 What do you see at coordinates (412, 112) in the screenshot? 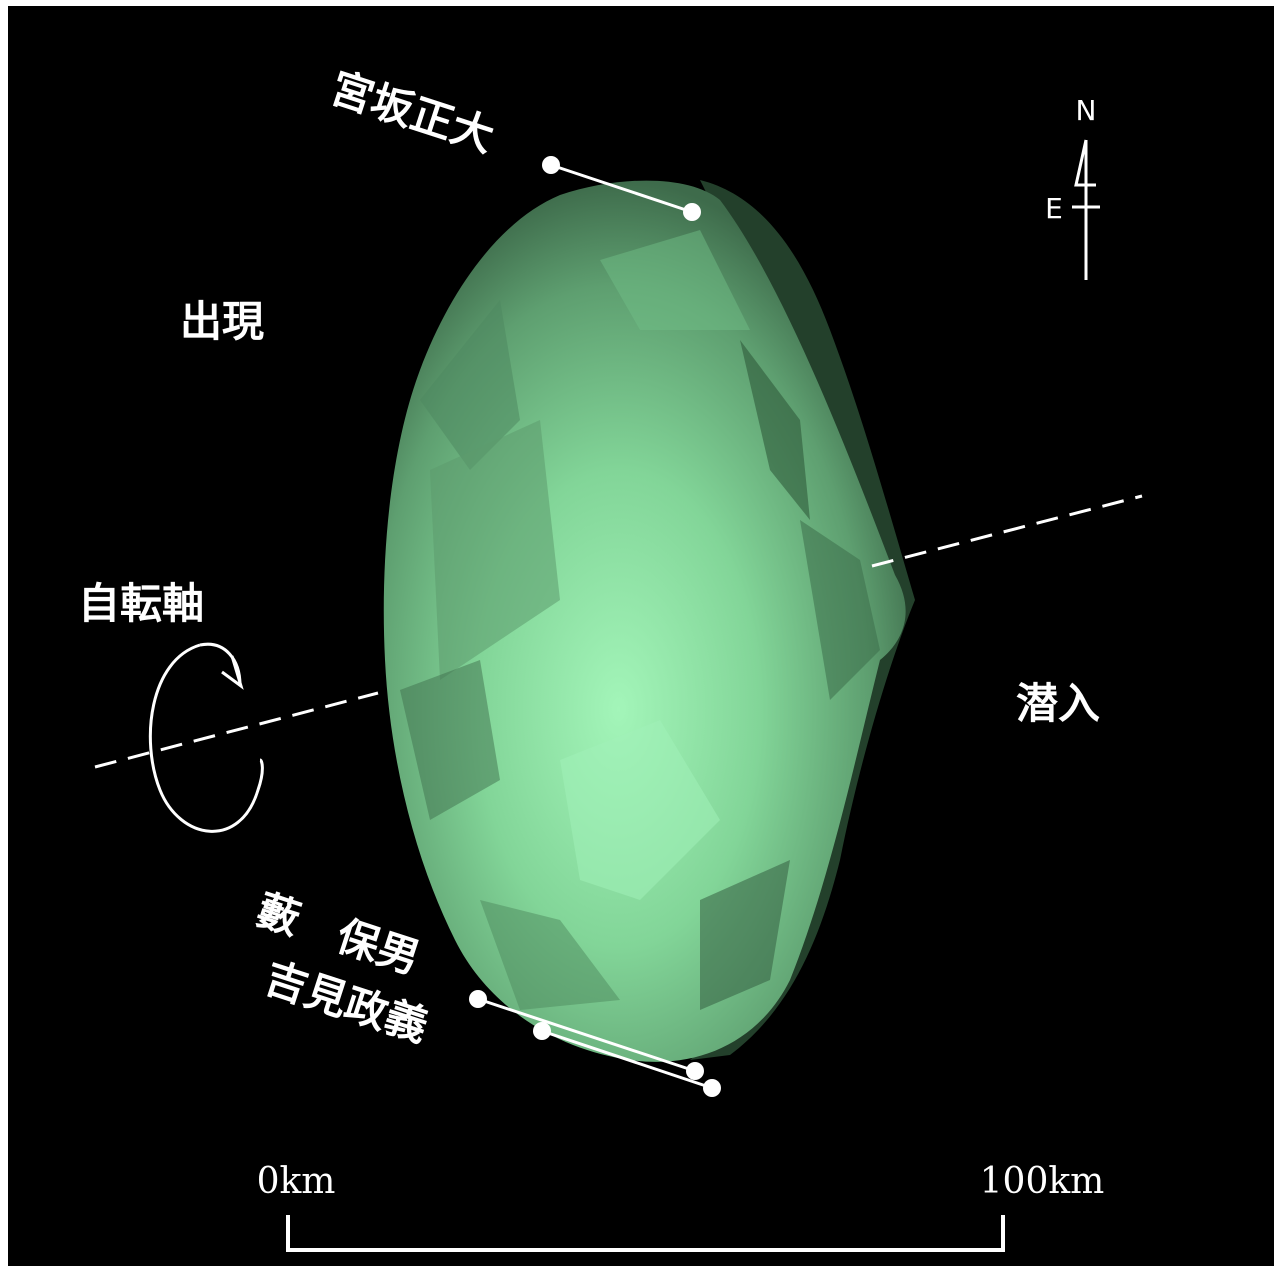
I see `observer-top-label: 宮坂正大` at bounding box center [412, 112].